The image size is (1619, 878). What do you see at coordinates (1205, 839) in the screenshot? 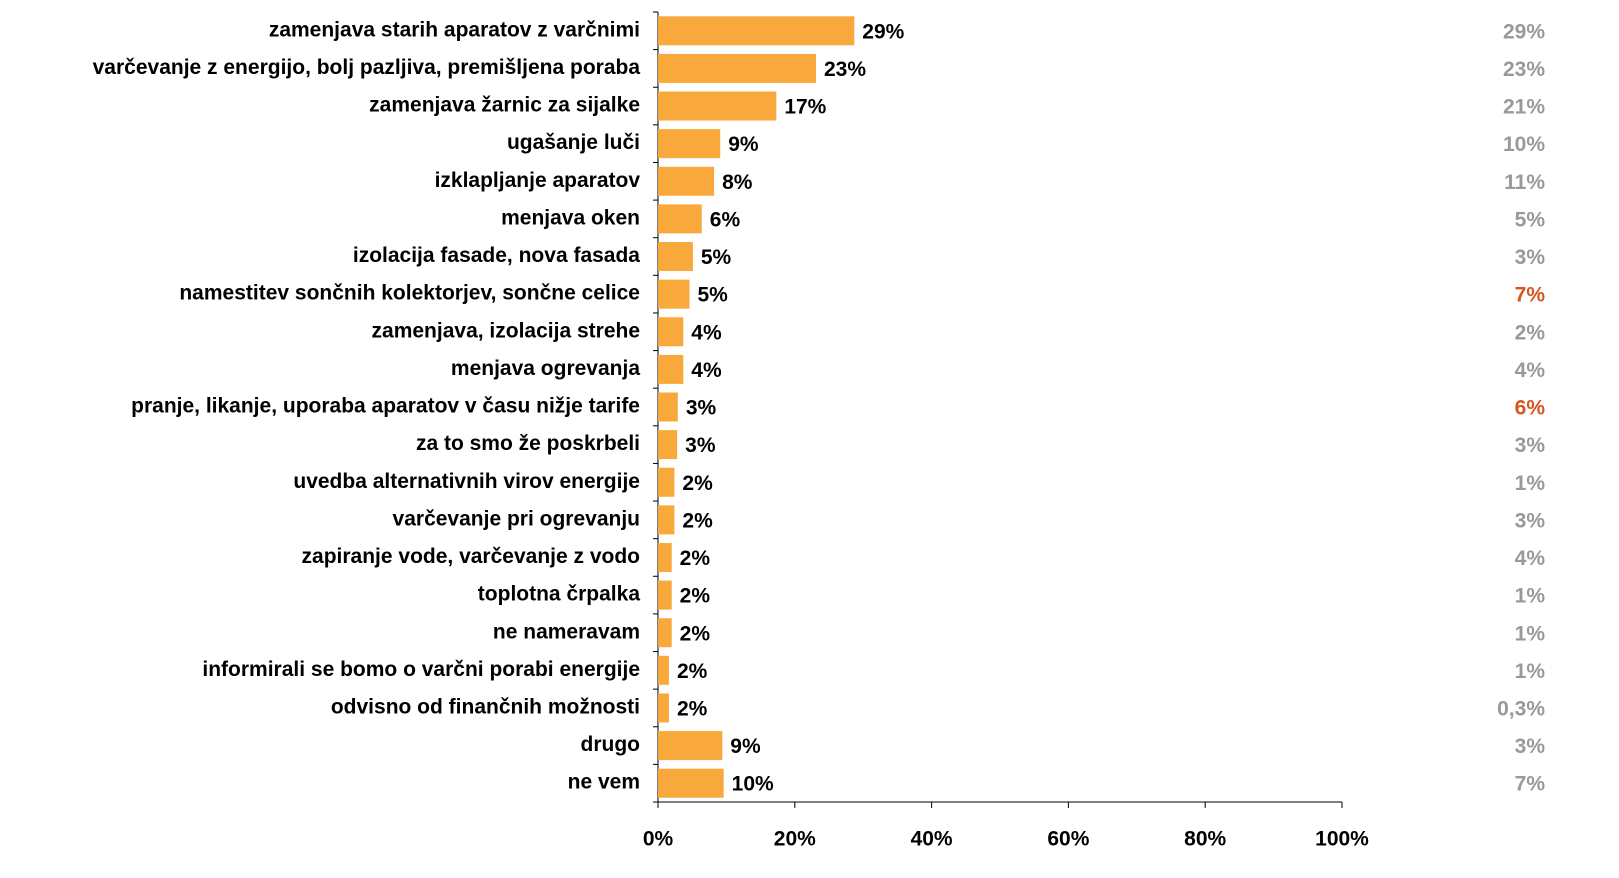
I see `x-tick-label: 80%` at bounding box center [1205, 839].